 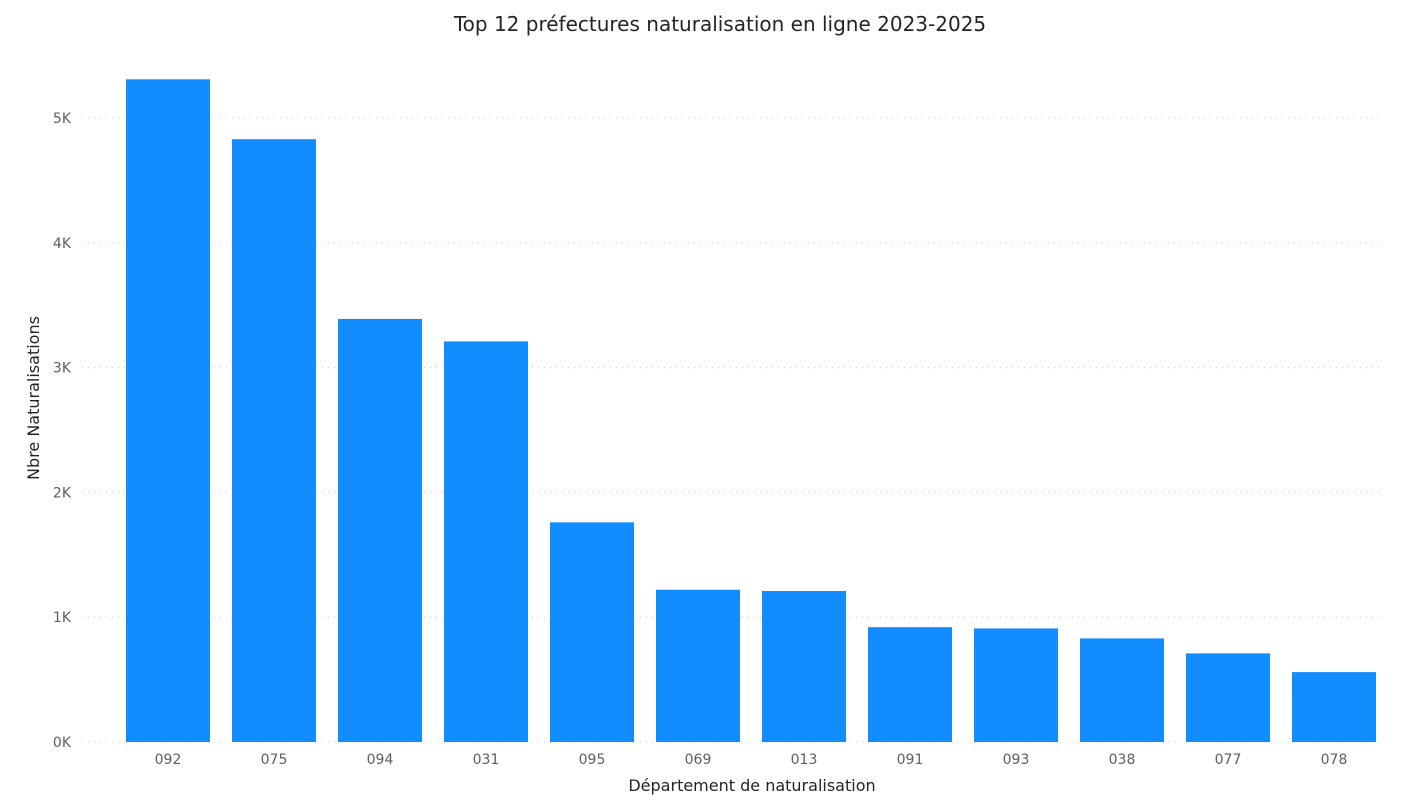 I want to click on x-axis-ticks: 092 075 094 031 095 069 013 091 093 038 077 078, so click(x=751, y=760).